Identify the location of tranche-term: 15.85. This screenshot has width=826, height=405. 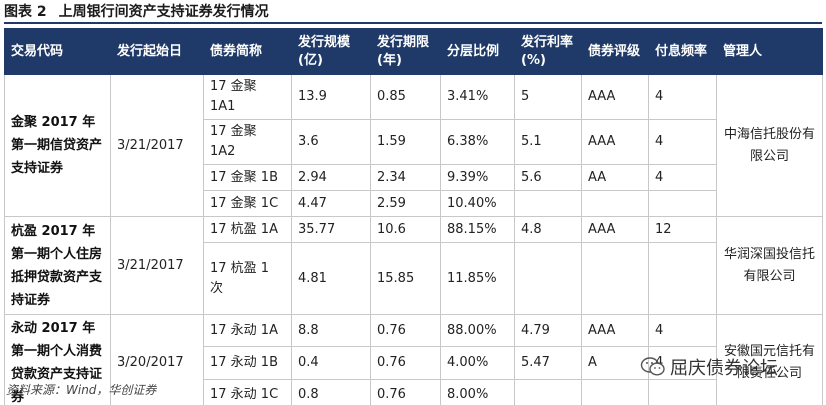
(405, 278).